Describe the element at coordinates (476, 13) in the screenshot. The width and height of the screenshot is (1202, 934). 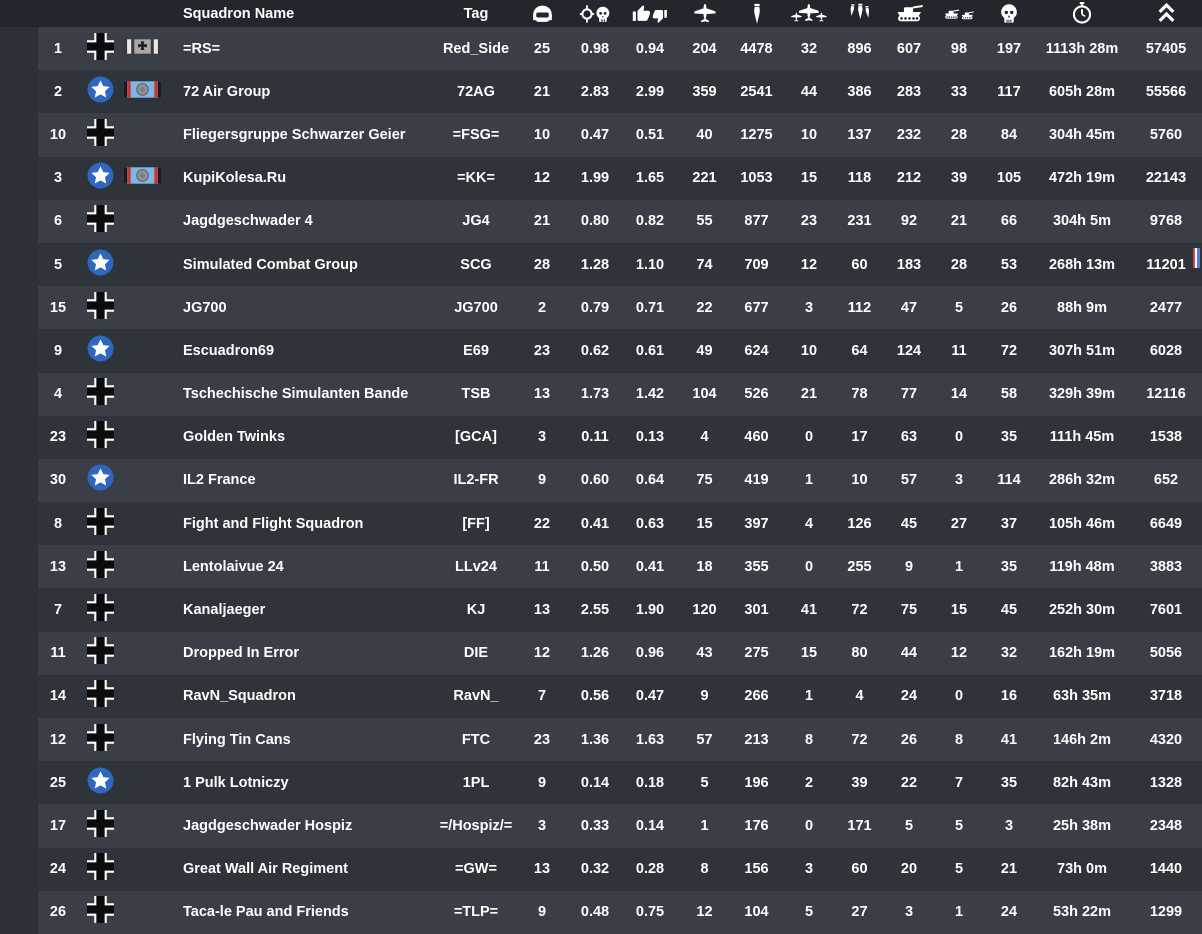
I see `column-header-tag: Tag` at that location.